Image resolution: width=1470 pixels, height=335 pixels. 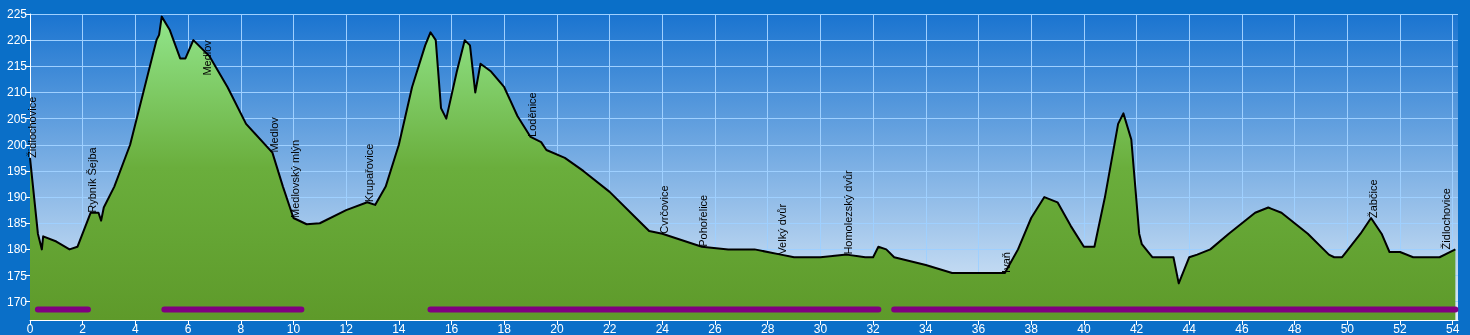 What do you see at coordinates (17, 66) in the screenshot?
I see `y-tick-label: 215` at bounding box center [17, 66].